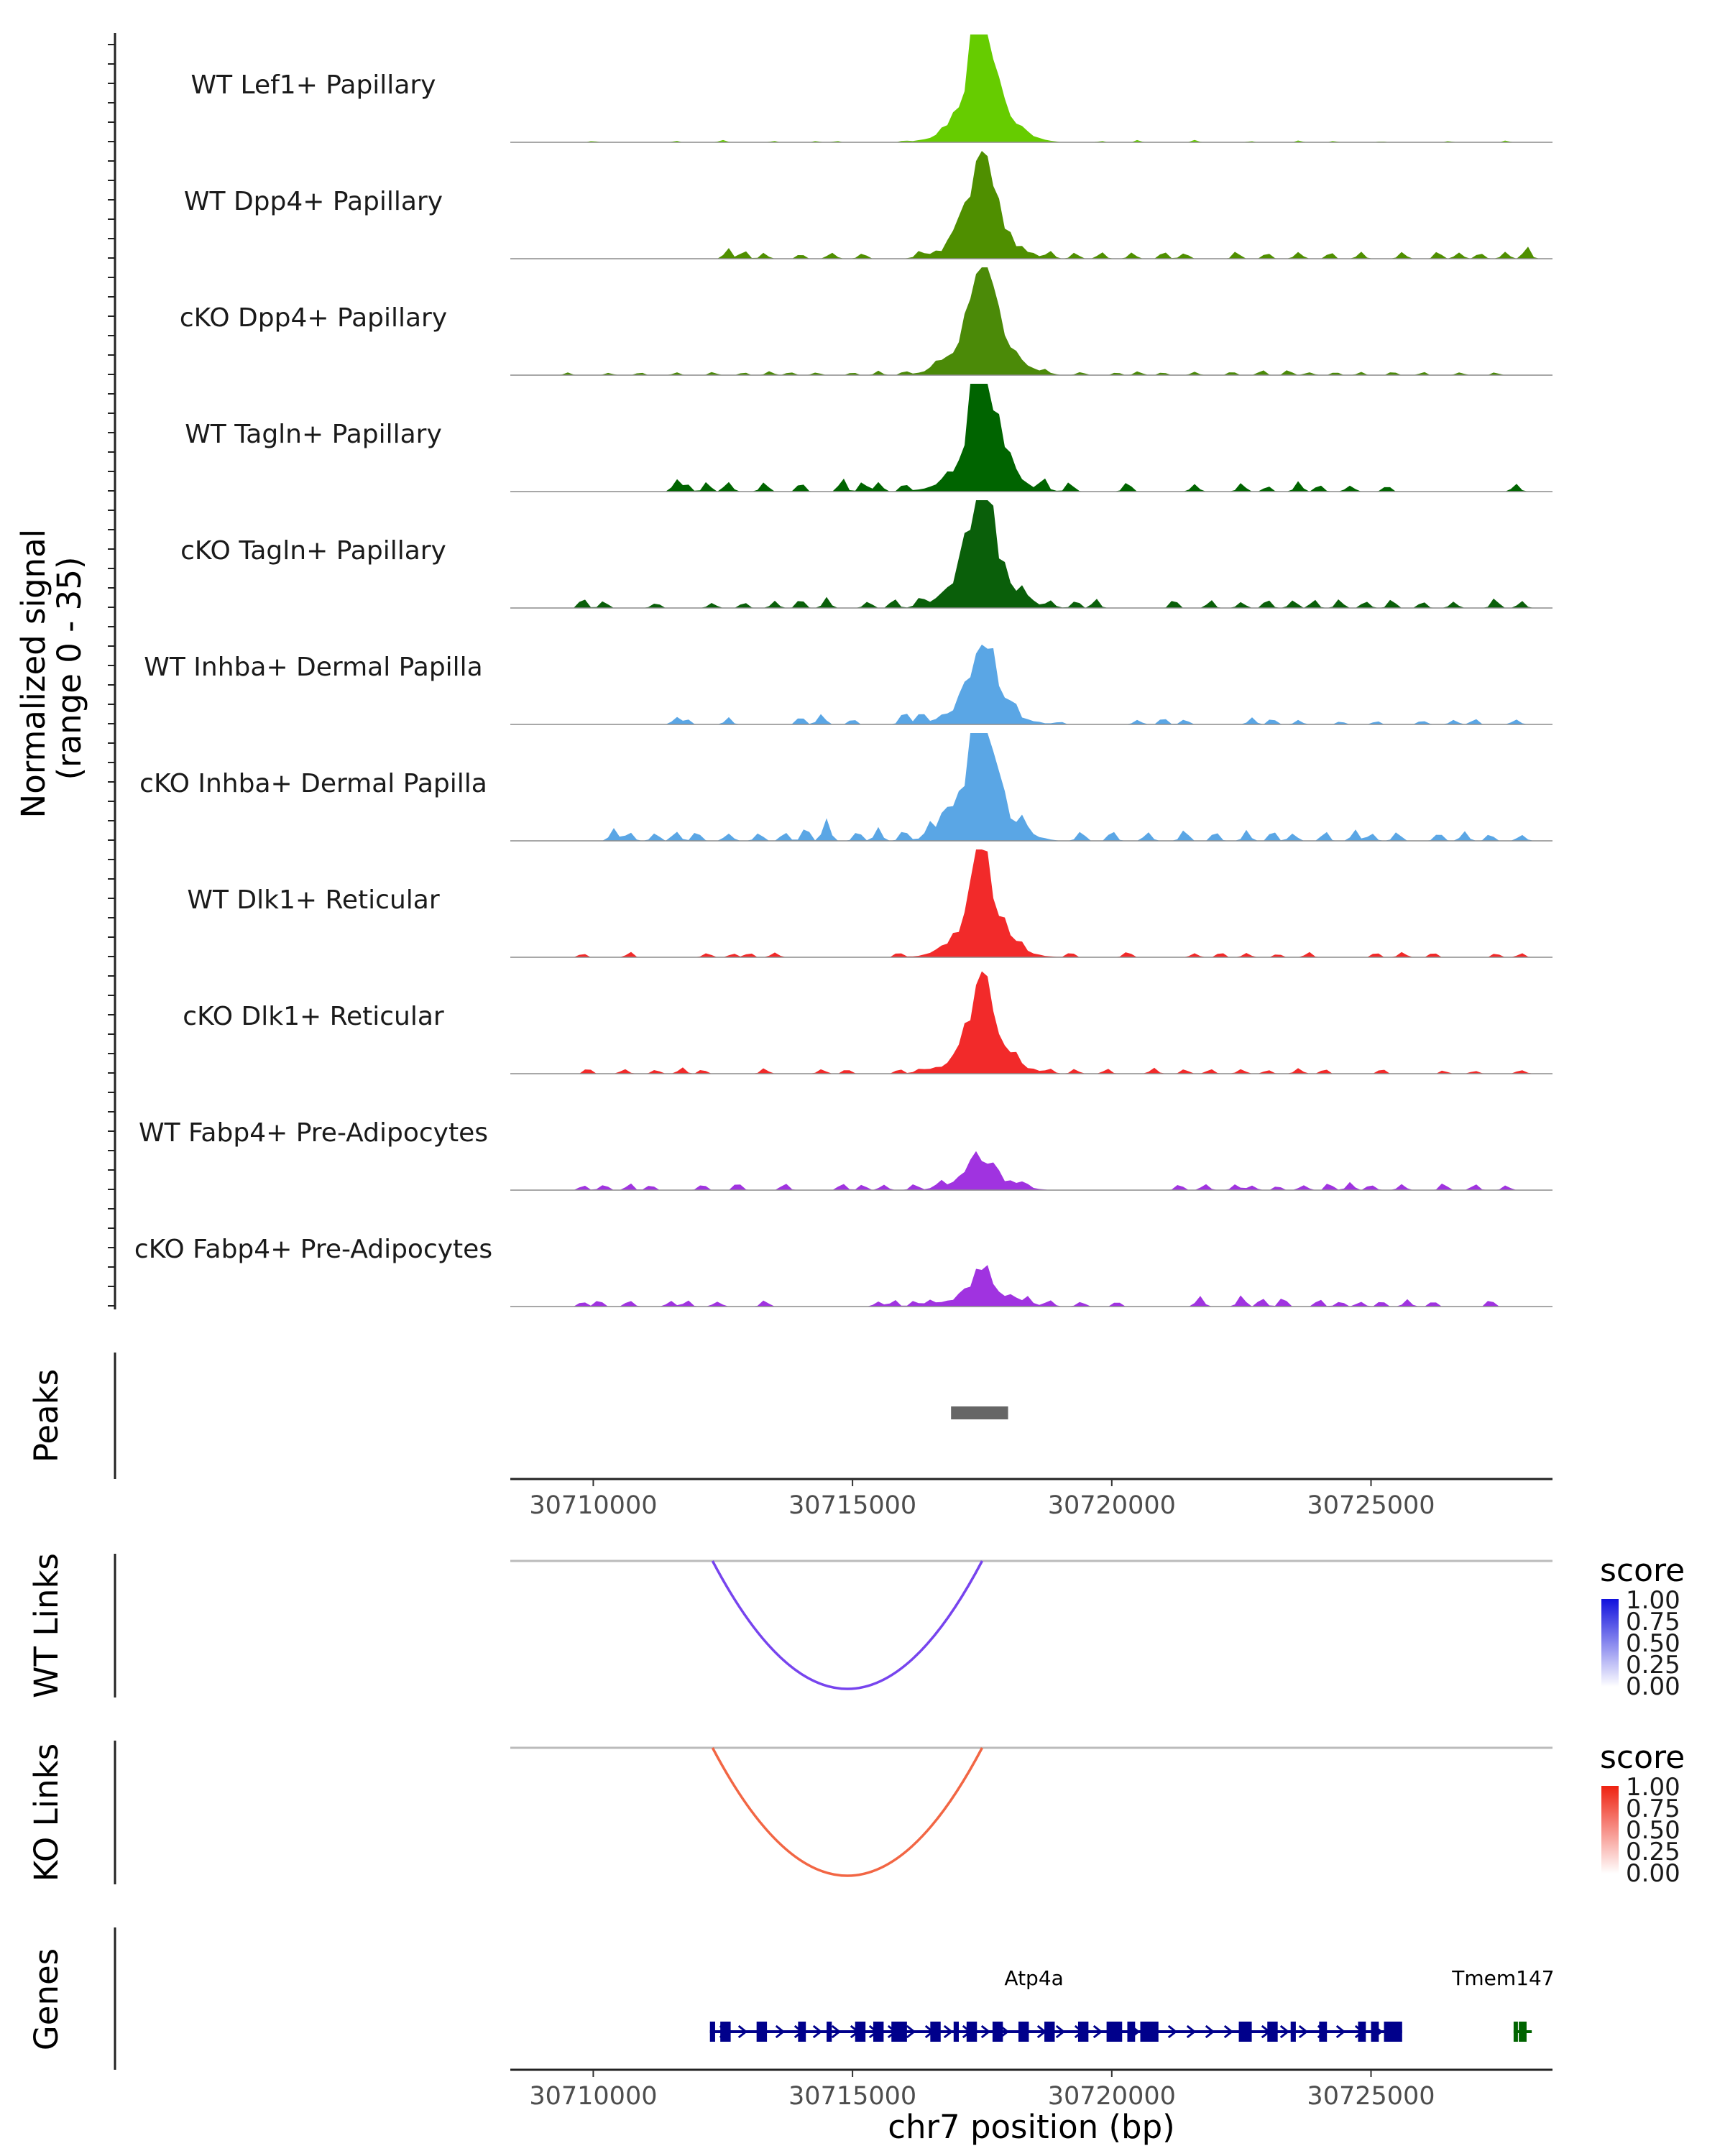  What do you see at coordinates (847, 1625) in the screenshot?
I see `link-arc` at bounding box center [847, 1625].